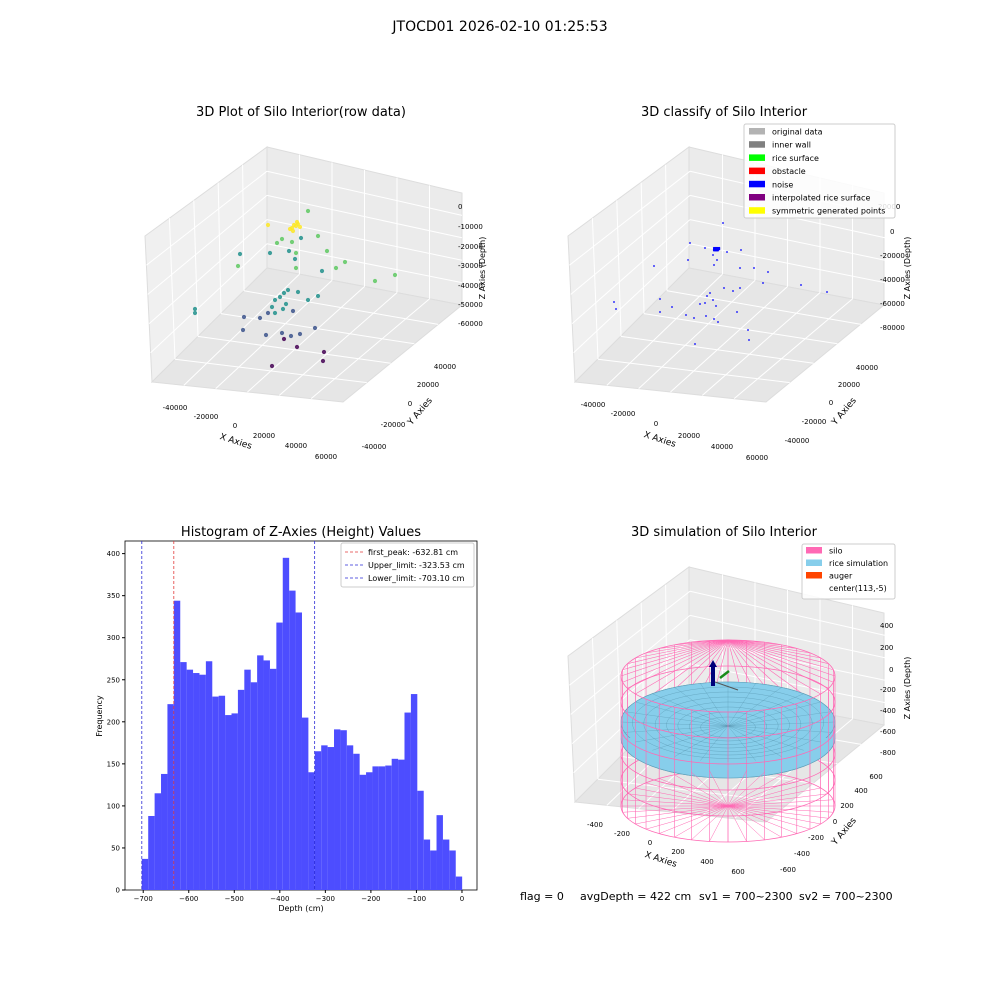  Describe the element at coordinates (722, 447) in the screenshot. I see `classify-x-tick: 40000` at that location.